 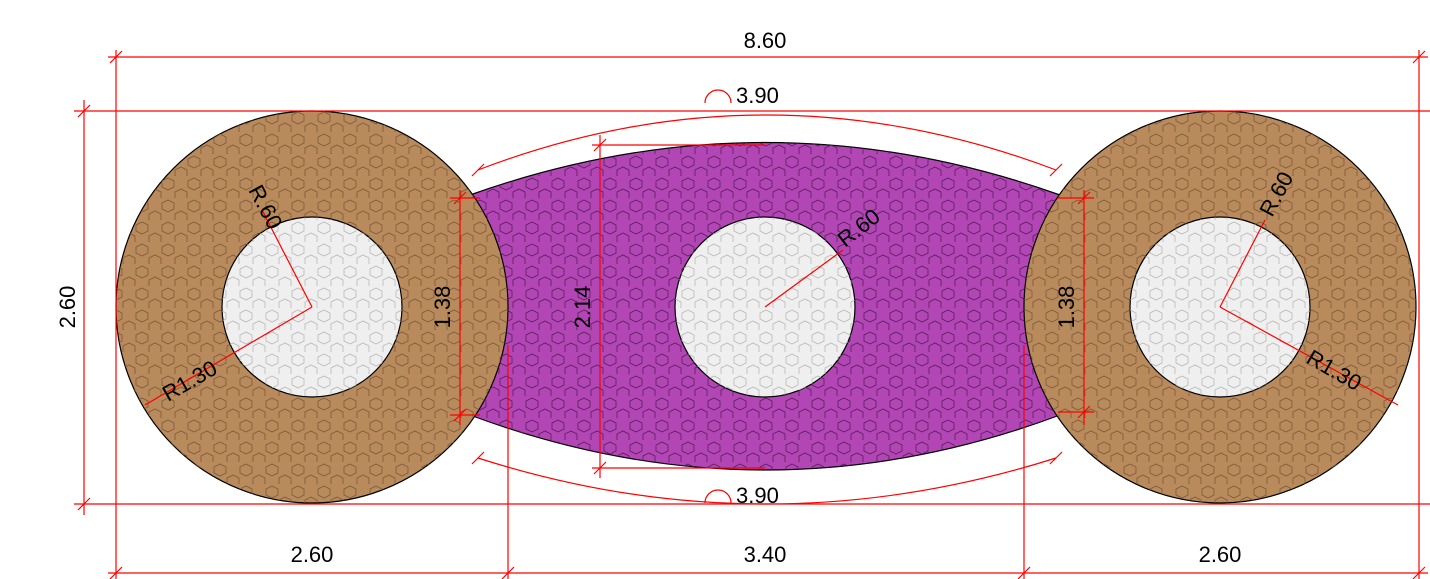 What do you see at coordinates (67, 307) in the screenshot?
I see `ring-height-label: 2.60` at bounding box center [67, 307].